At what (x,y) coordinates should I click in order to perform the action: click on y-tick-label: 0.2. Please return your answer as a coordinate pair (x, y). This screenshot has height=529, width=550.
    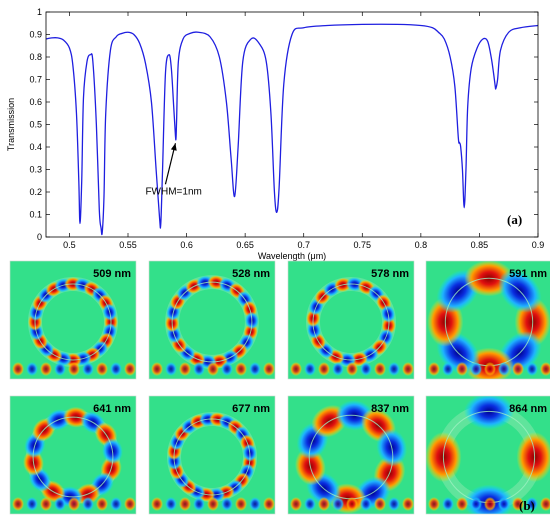
    Looking at the image, I should click on (35, 192).